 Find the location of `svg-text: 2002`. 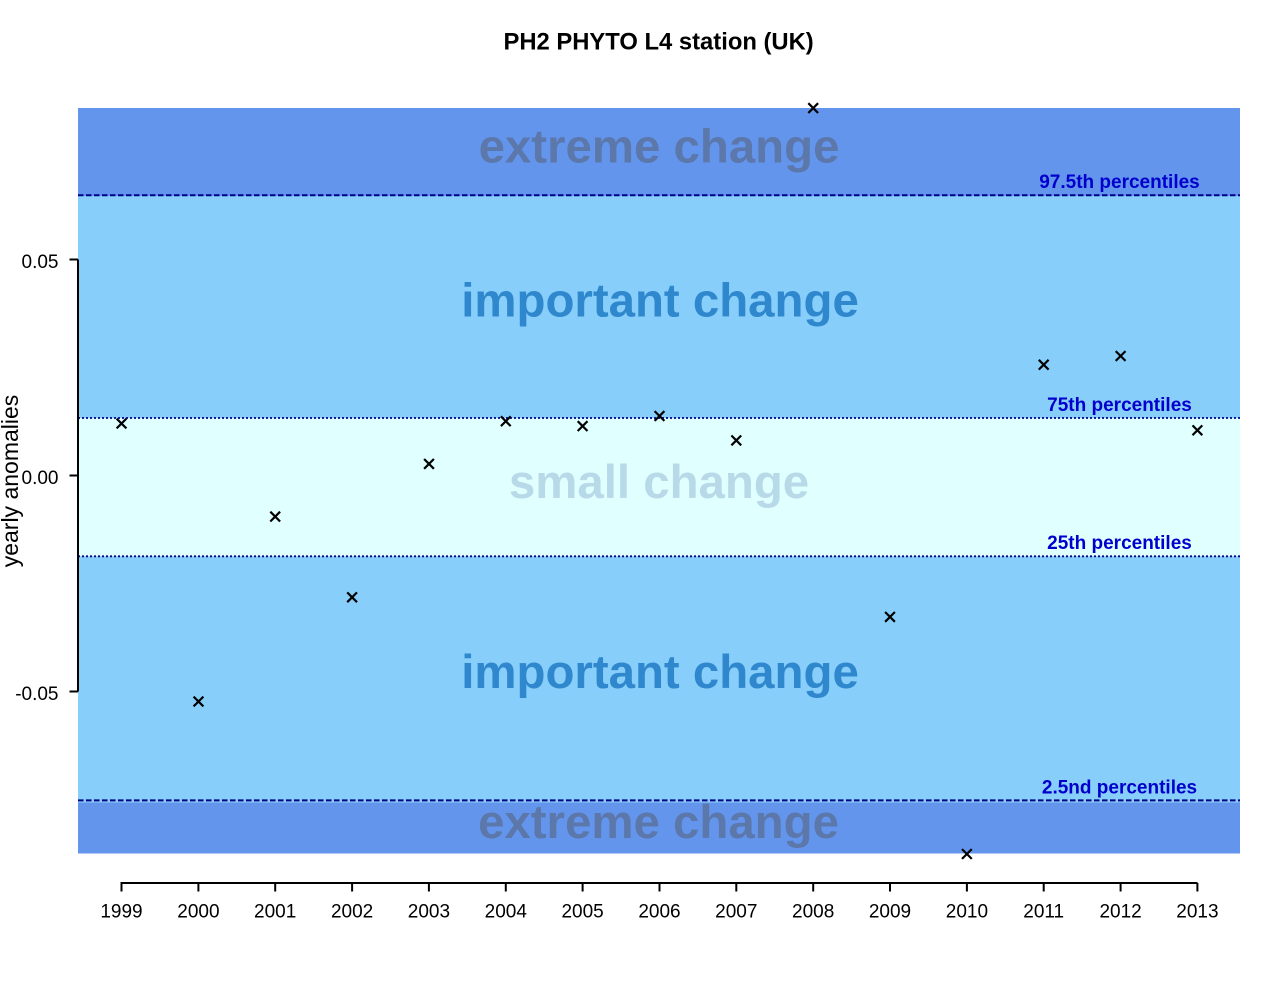

svg-text: 2002 is located at coordinates (352, 912).